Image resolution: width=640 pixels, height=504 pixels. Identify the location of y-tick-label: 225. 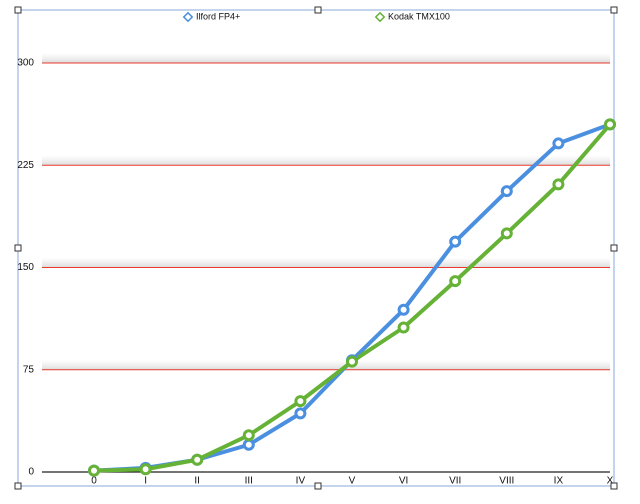
(25, 165).